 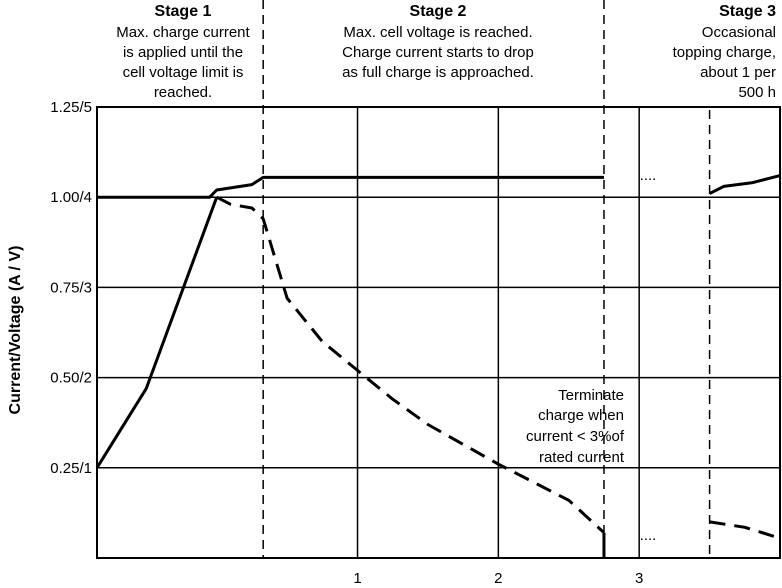 What do you see at coordinates (183, 92) in the screenshot?
I see `stage-1-line-4: reached.` at bounding box center [183, 92].